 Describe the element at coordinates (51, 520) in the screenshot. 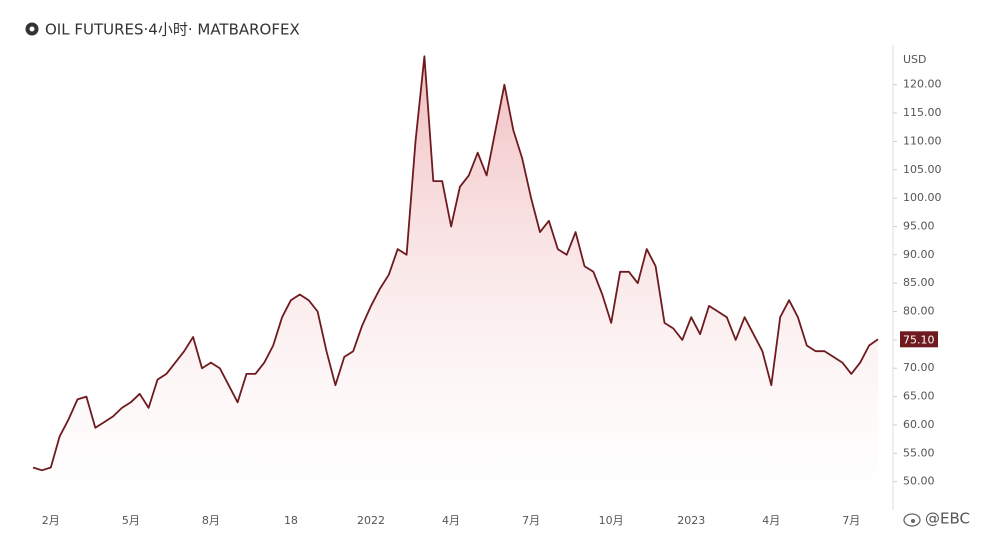

I see `x-tick-label: 2月` at that location.